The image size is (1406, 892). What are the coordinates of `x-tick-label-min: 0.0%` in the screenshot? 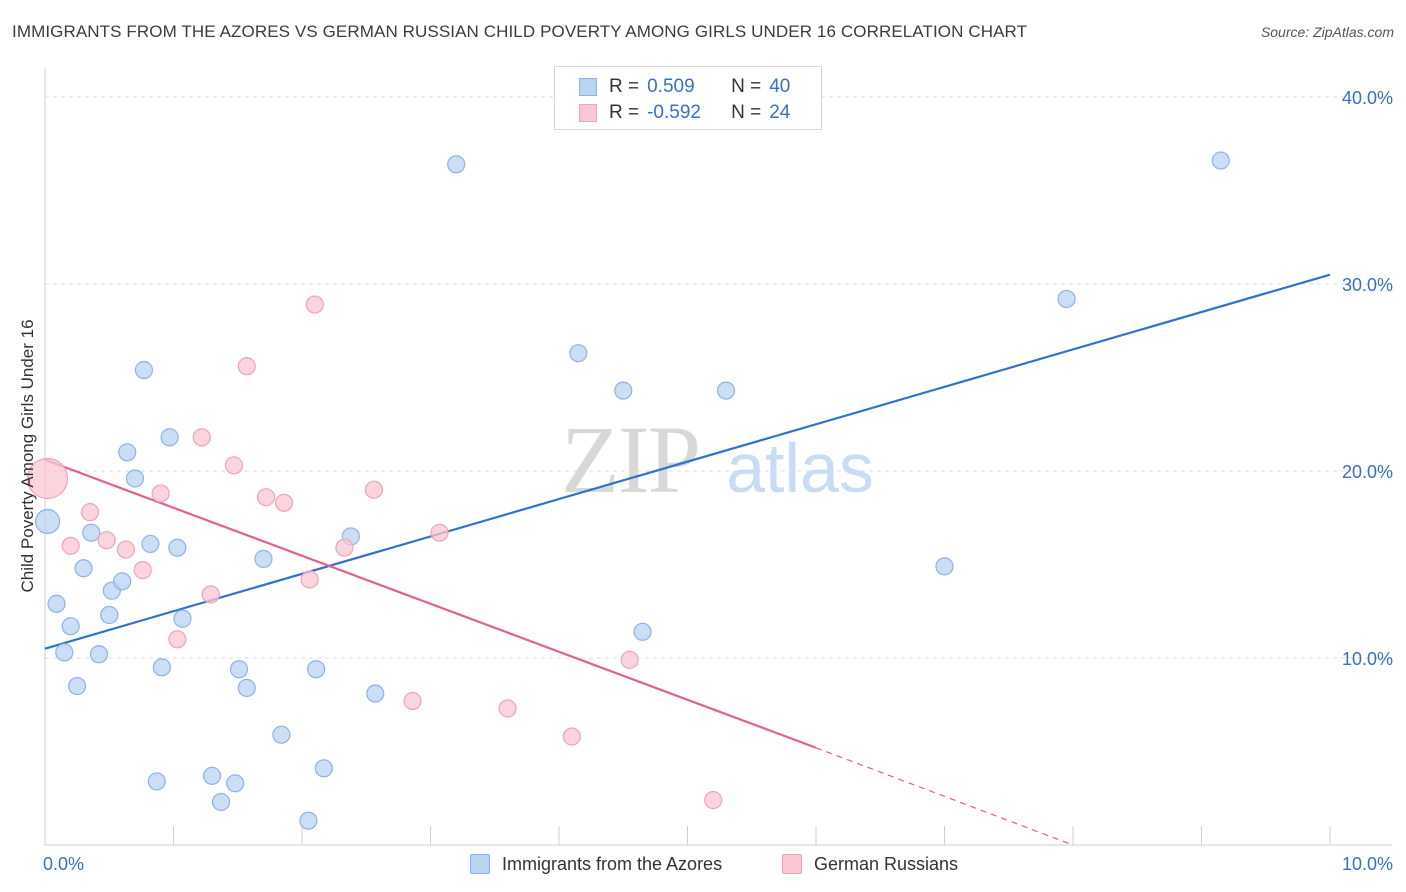 It's located at (63, 864).